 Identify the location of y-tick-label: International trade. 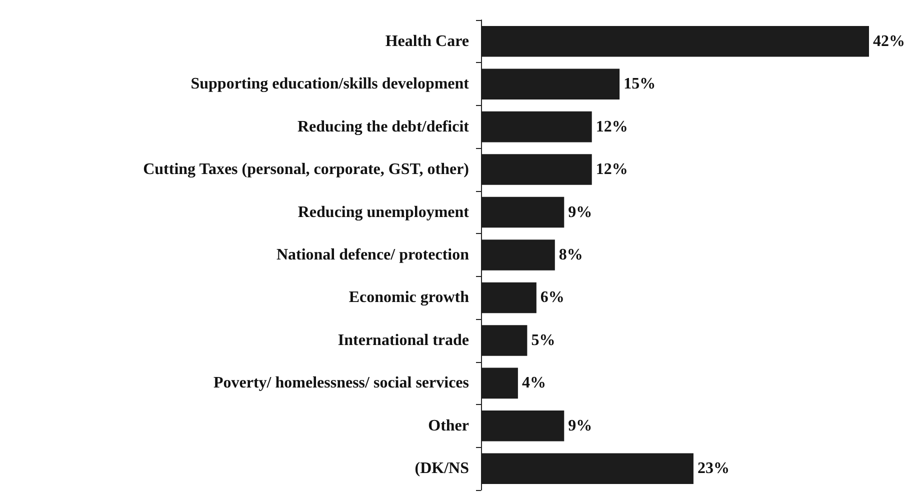
(403, 340).